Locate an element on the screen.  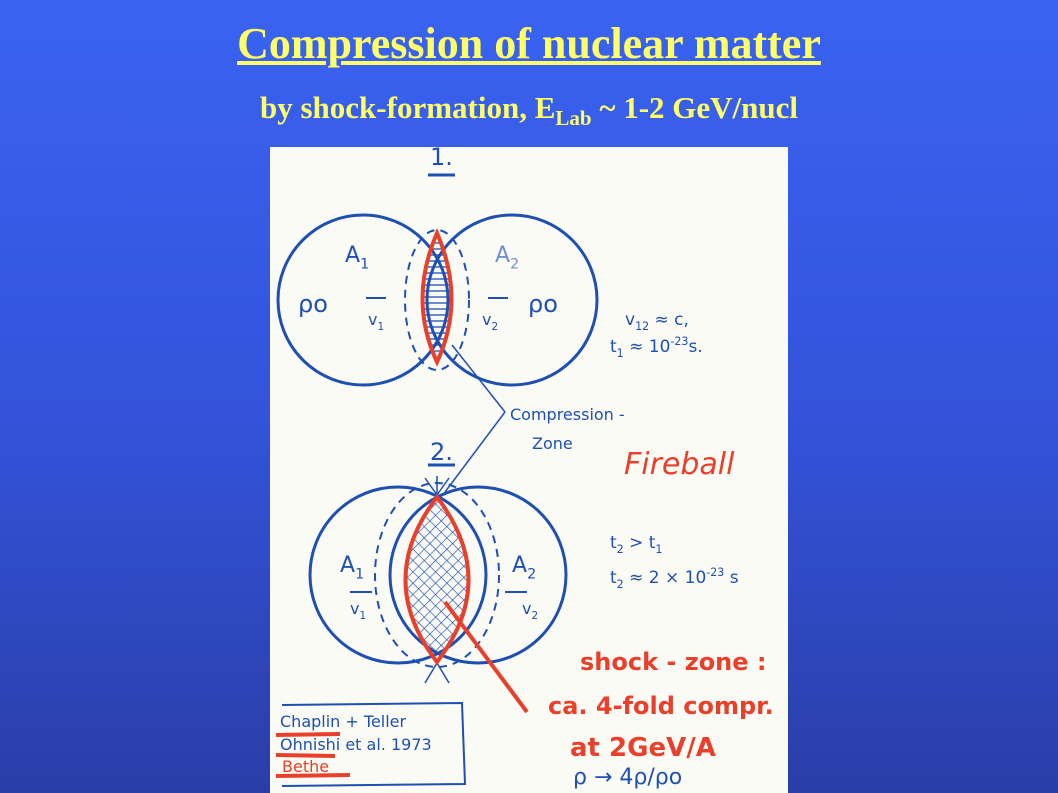
figure-label: shock - zone : is located at coordinates (673, 662).